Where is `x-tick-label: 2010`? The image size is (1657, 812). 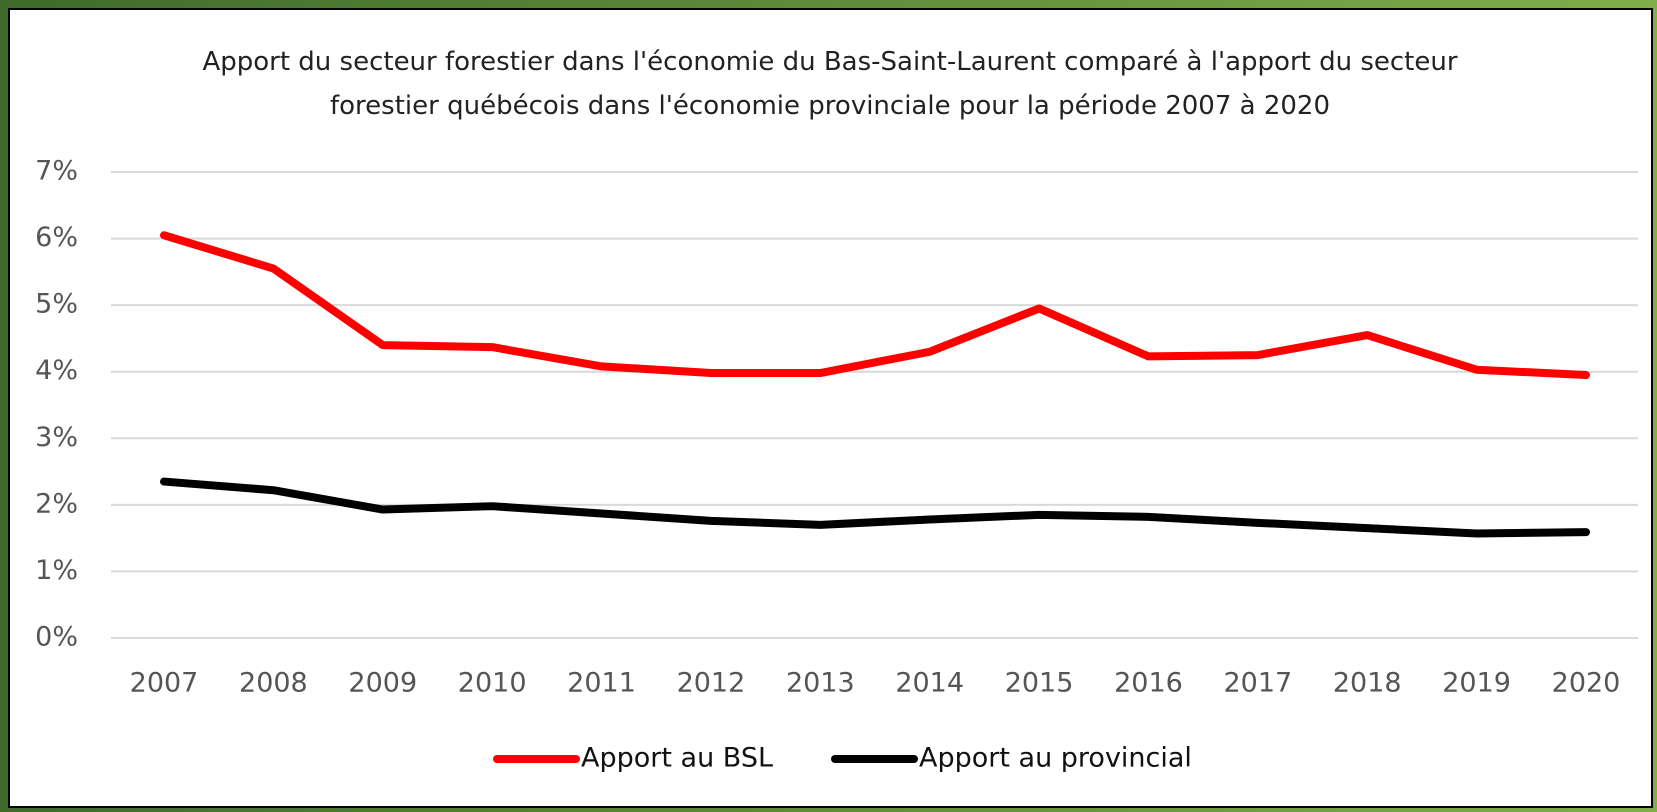 x-tick-label: 2010 is located at coordinates (492, 683).